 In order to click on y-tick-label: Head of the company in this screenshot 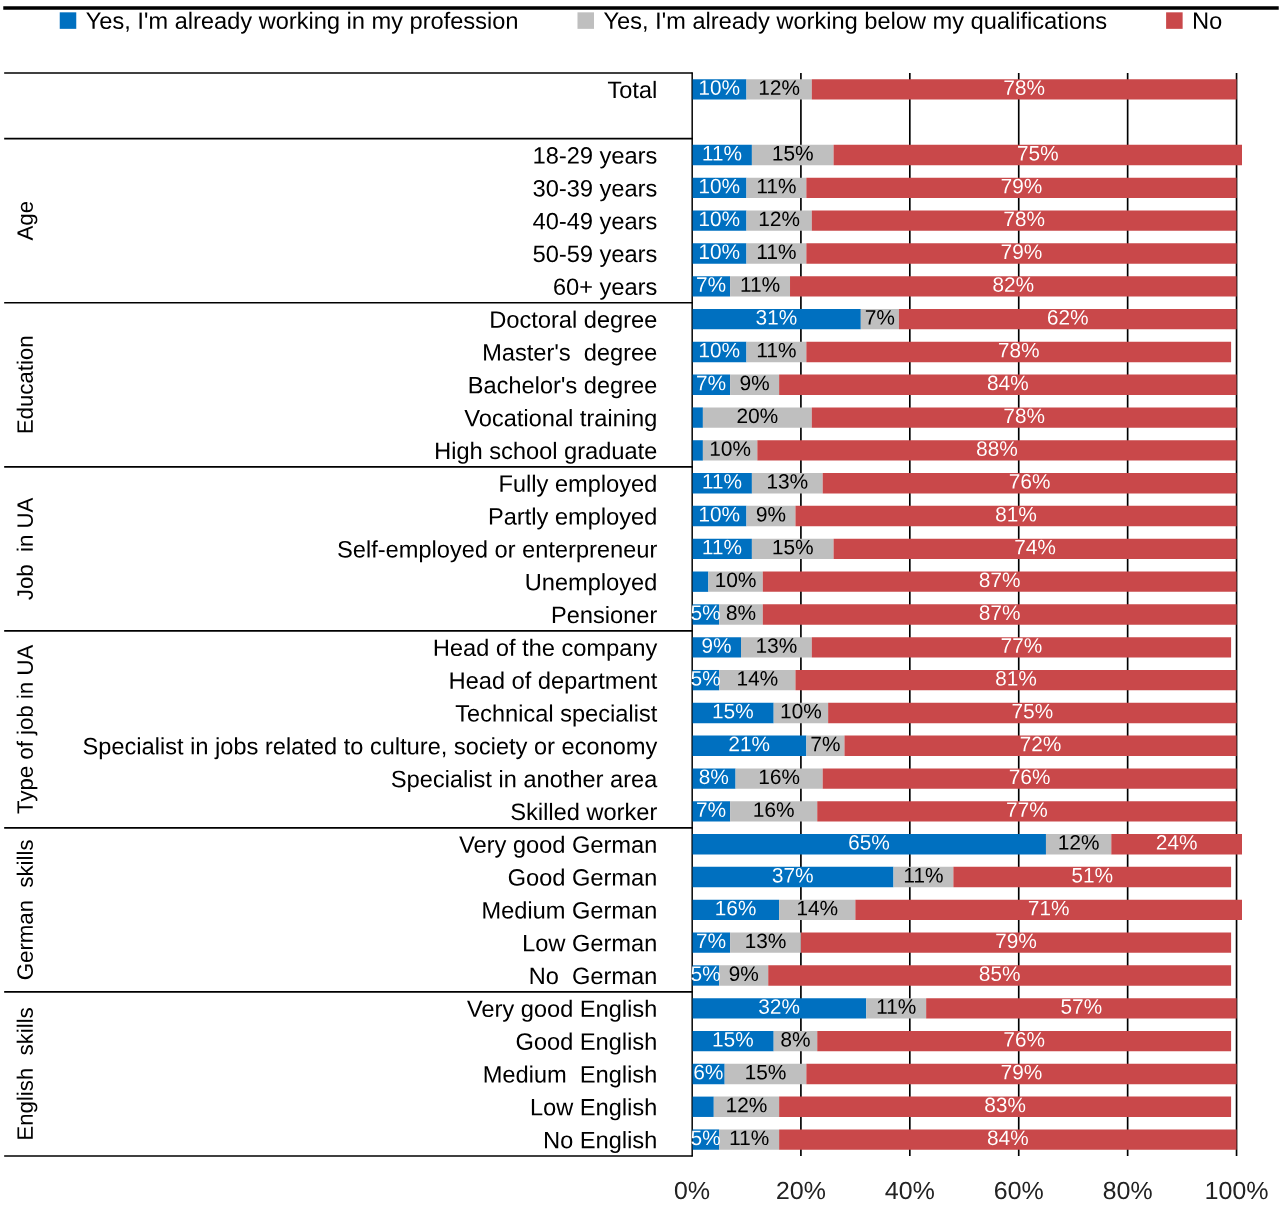, I will do `click(546, 649)`.